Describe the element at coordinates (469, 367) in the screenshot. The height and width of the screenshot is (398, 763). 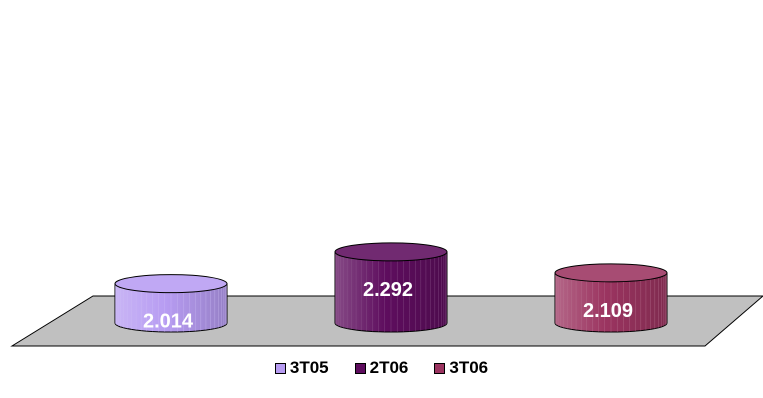
I see `legend-label: 3T06` at that location.